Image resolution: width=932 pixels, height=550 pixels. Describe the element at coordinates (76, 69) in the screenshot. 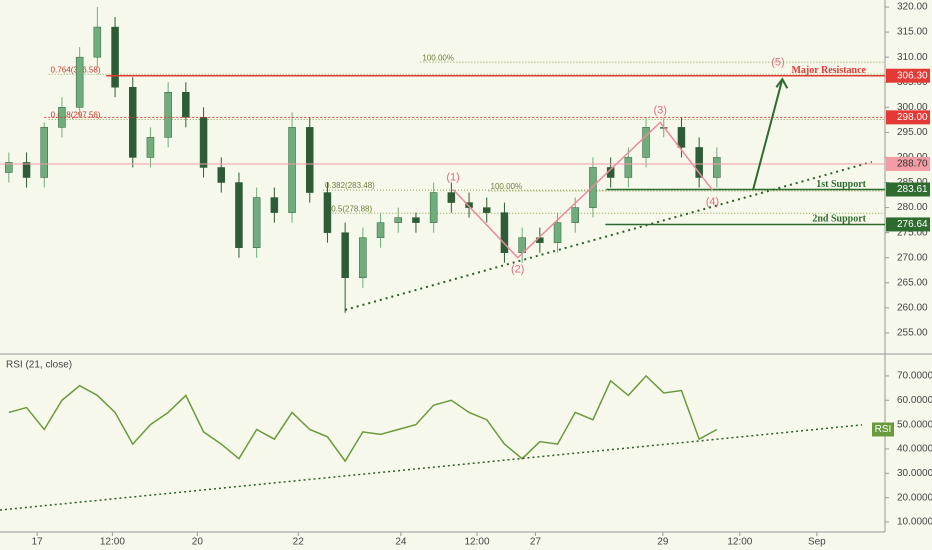

I see `fib-label: 0.764(306.58)` at that location.